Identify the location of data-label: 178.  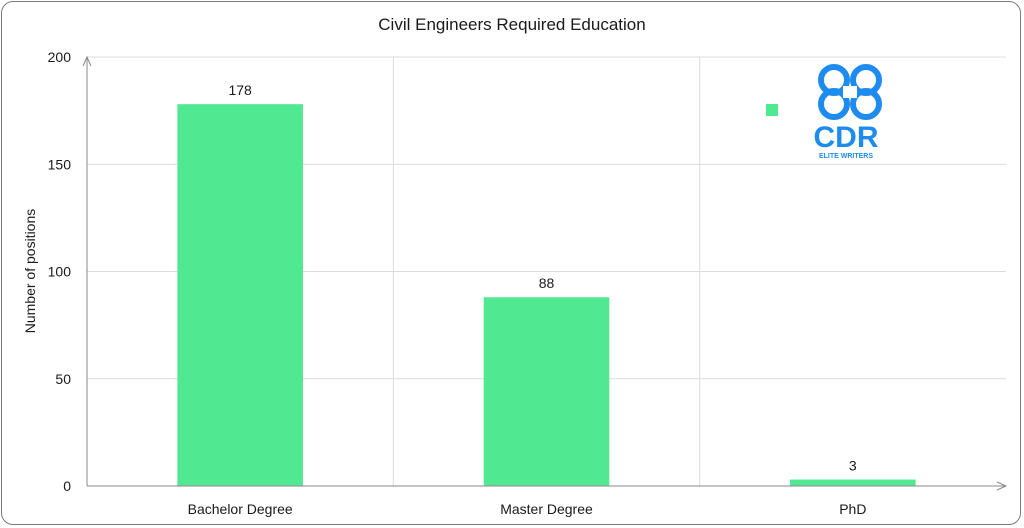
(240, 90).